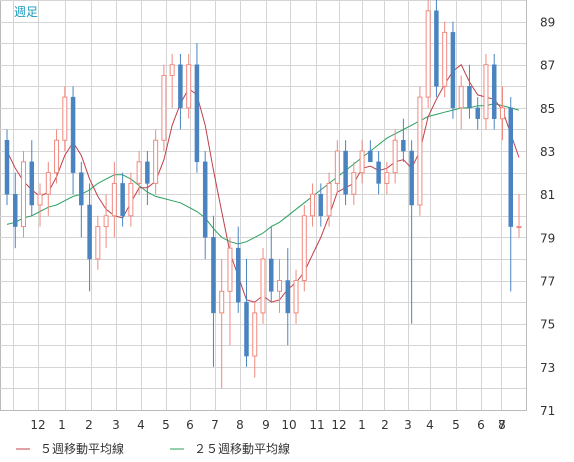 The width and height of the screenshot is (574, 462). Describe the element at coordinates (362, 425) in the screenshot. I see `x-tick-label: 1` at that location.